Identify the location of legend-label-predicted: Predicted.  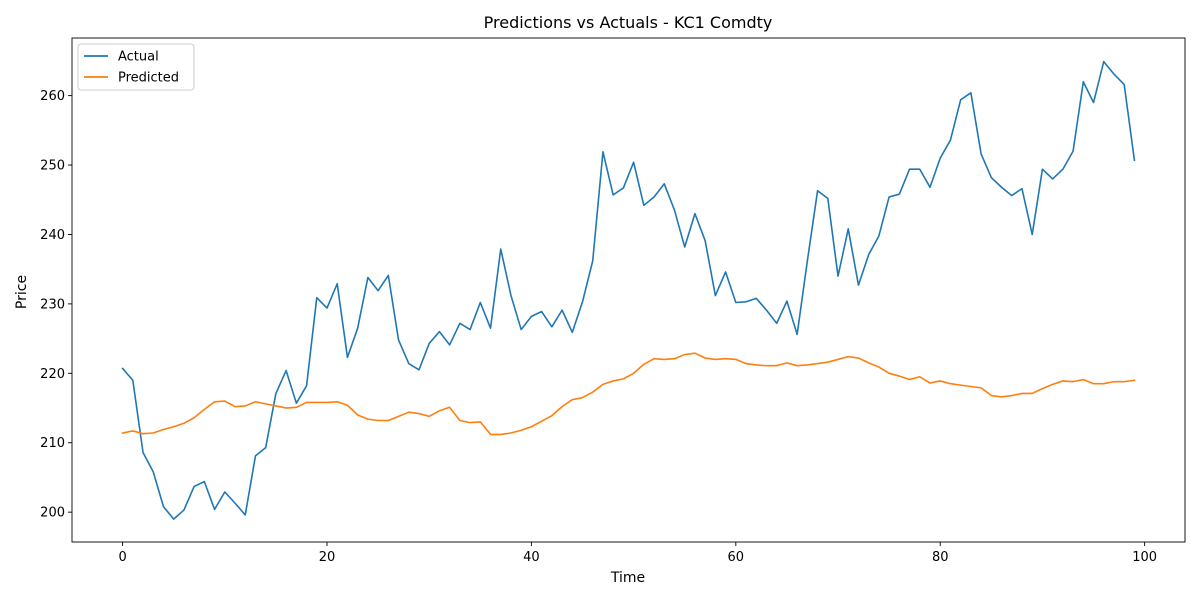
(148, 78).